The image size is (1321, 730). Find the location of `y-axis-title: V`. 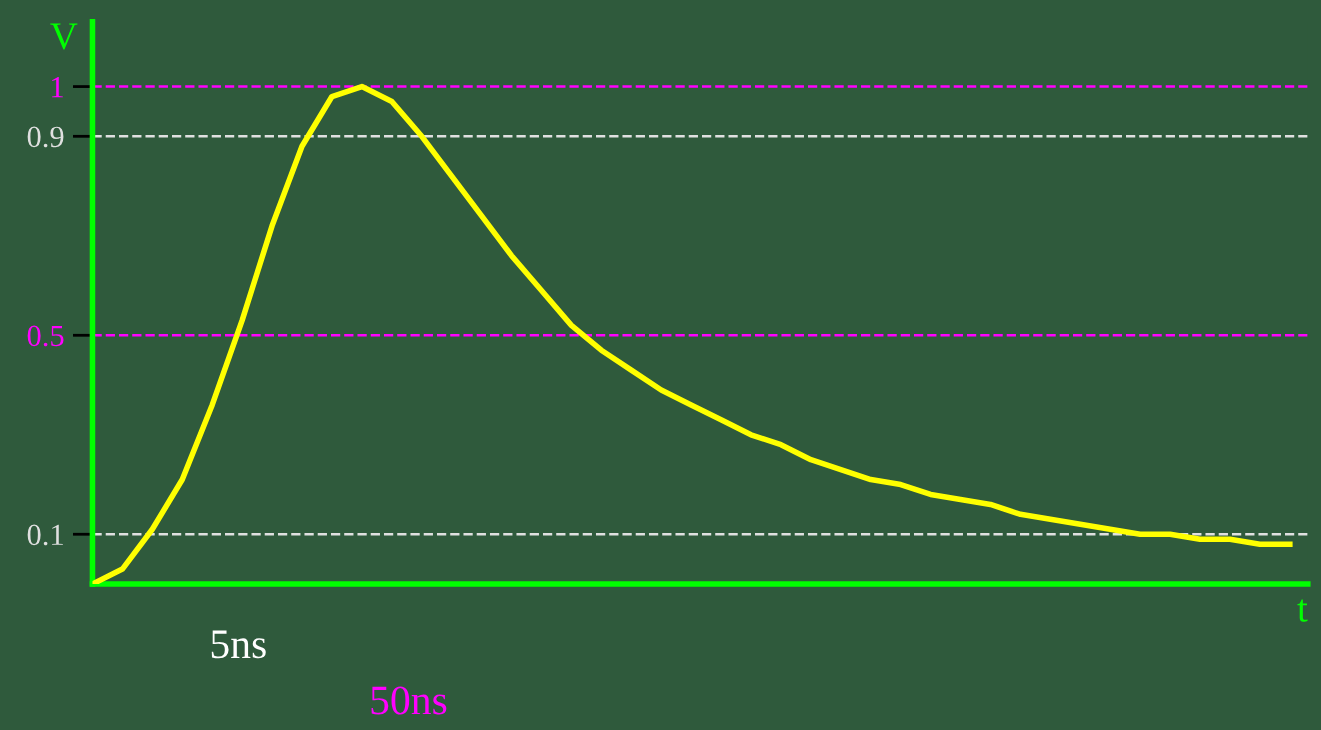

y-axis-title: V is located at coordinates (64, 36).